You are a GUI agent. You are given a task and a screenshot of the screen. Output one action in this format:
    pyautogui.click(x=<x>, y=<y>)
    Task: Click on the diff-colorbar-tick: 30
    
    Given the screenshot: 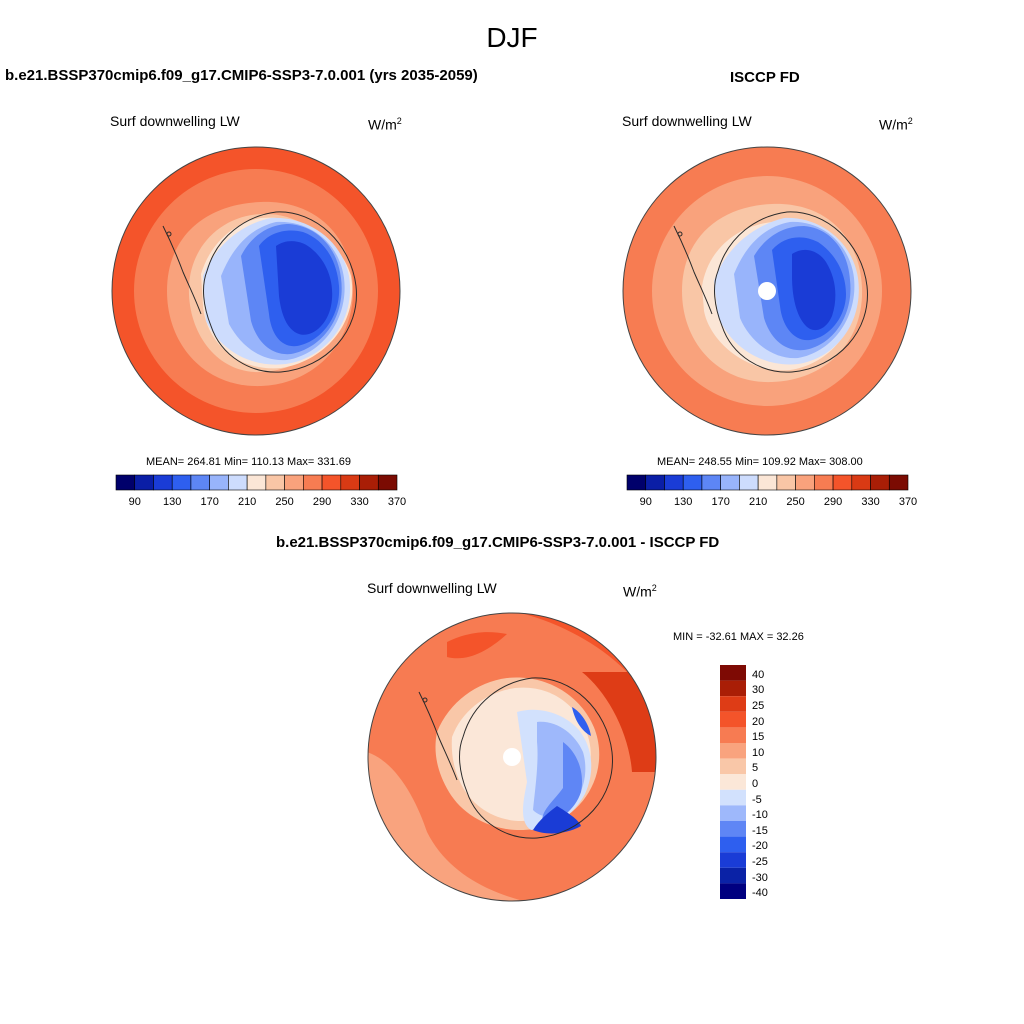 What is the action you would take?
    pyautogui.click(x=758, y=690)
    